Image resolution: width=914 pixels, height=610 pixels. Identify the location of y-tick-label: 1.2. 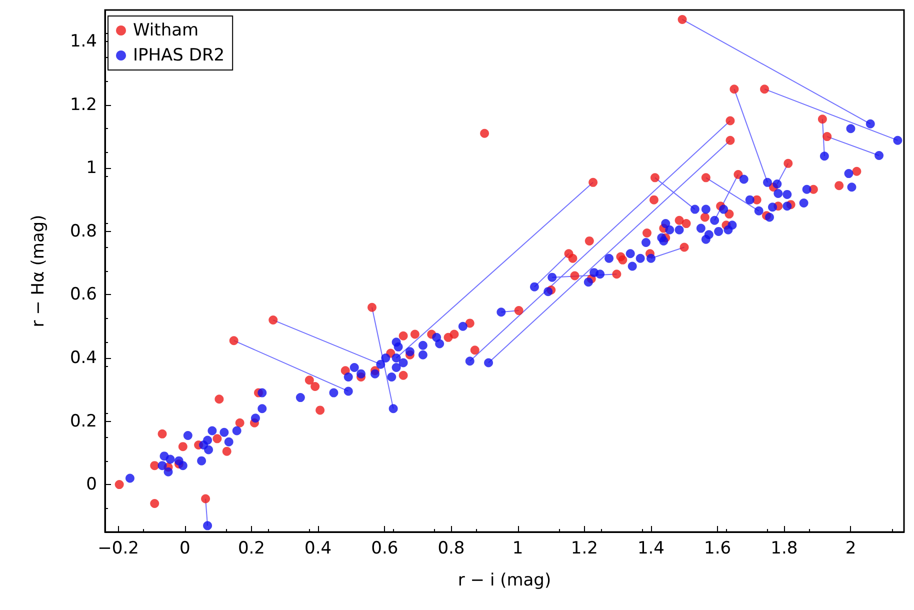
(83, 104).